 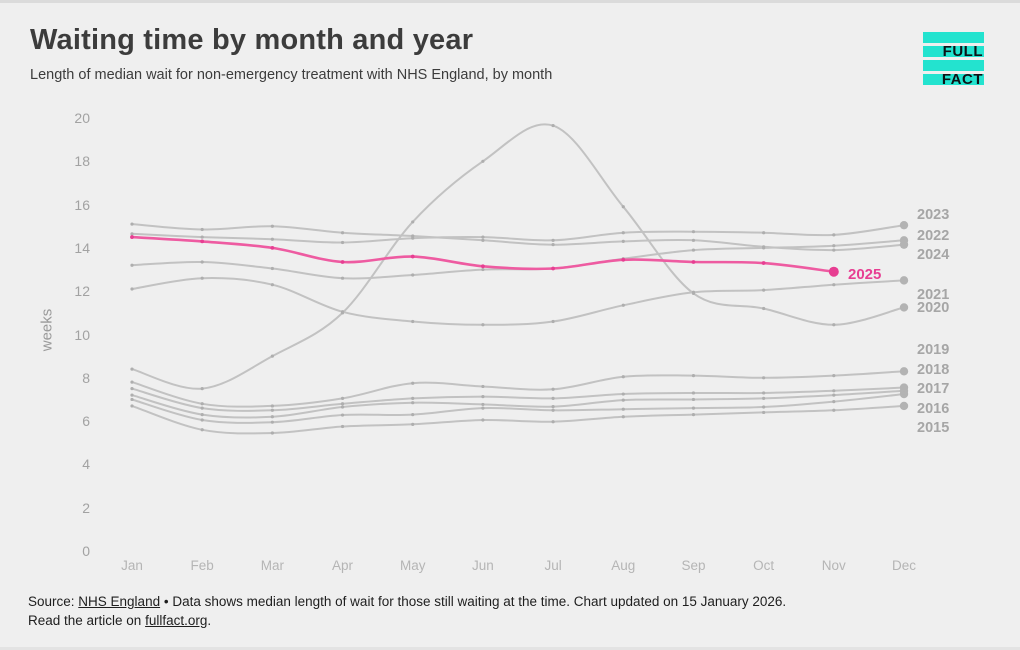 I want to click on series-line-2015, so click(x=518, y=419).